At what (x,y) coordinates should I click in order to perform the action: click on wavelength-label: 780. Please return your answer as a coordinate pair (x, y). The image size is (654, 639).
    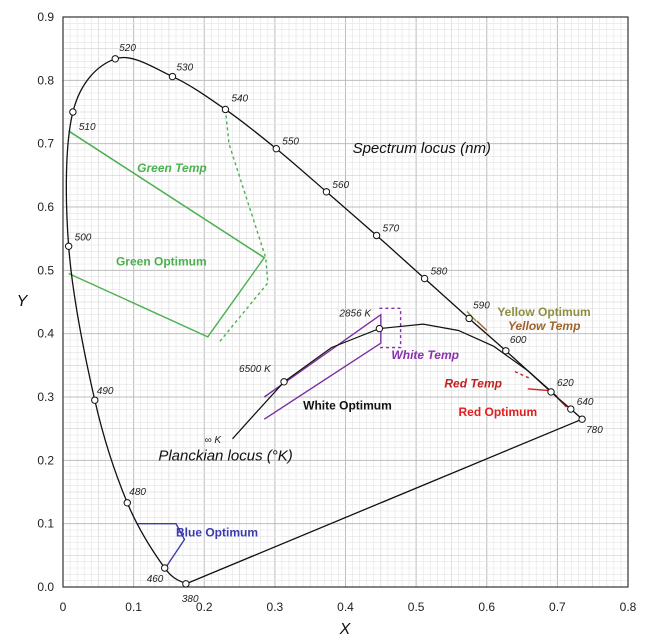
    Looking at the image, I should click on (594, 430).